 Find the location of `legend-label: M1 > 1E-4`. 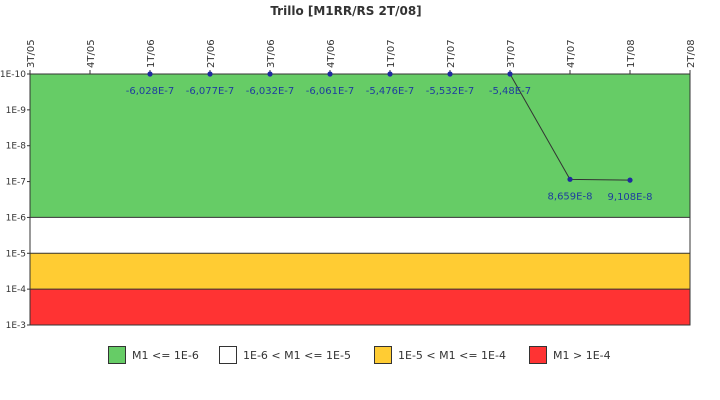

legend-label: M1 > 1E-4 is located at coordinates (582, 355).